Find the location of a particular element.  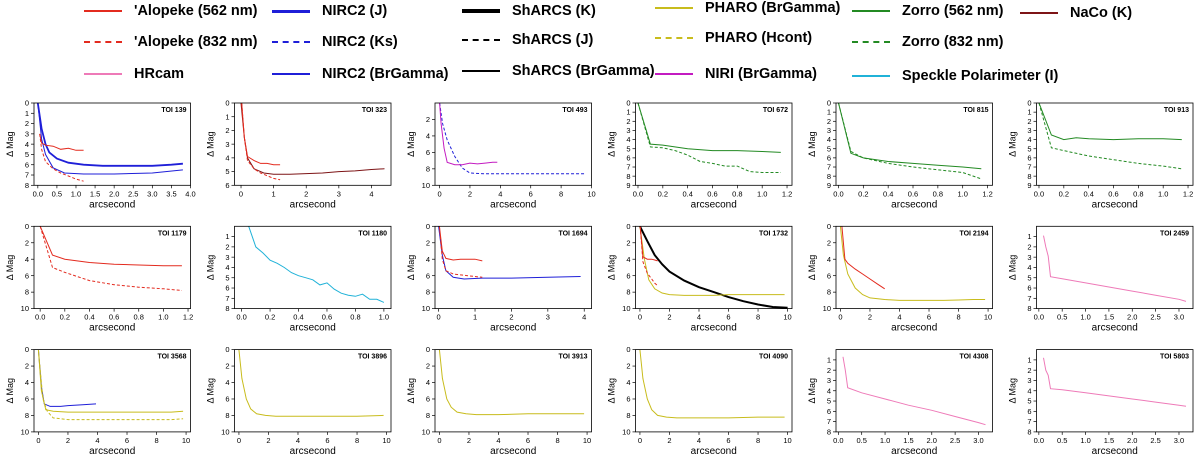

panel-title: TOI 4090 is located at coordinates (773, 357).